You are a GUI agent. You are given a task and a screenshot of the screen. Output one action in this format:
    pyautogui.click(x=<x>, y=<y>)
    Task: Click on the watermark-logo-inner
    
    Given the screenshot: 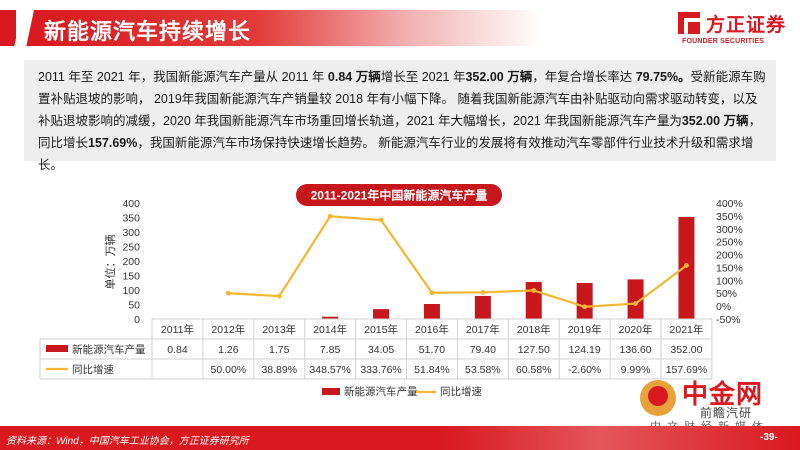 What is the action you would take?
    pyautogui.click(x=658, y=396)
    